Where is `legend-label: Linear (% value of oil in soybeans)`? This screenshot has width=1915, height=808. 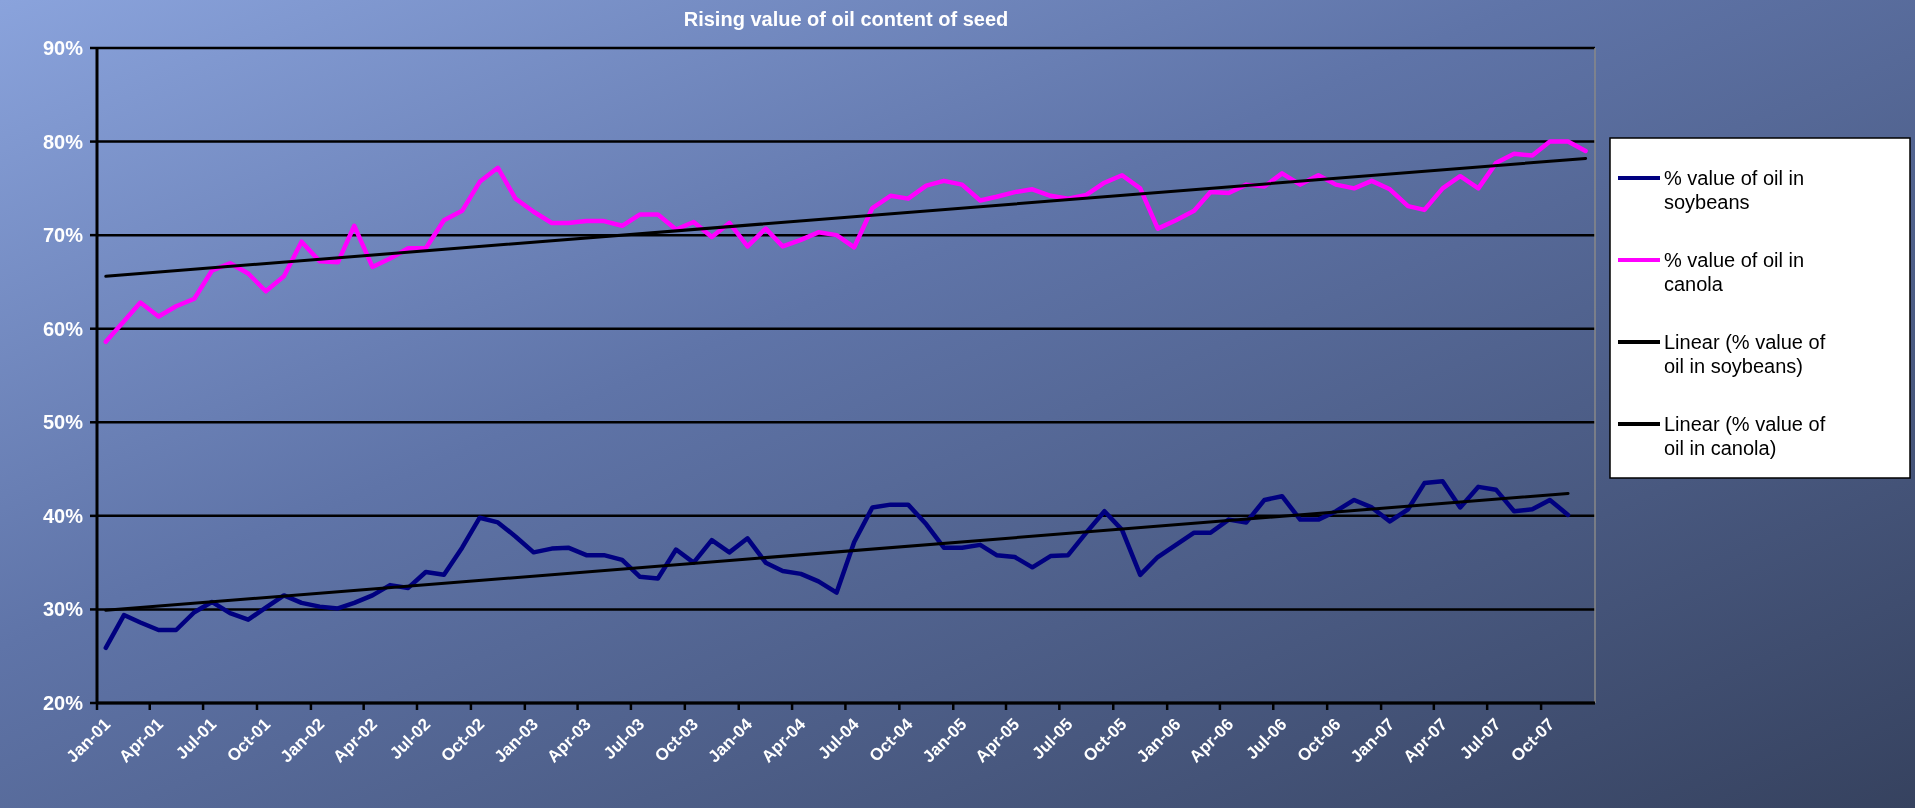
legend-label: Linear (% value of oil in soybeans) is located at coordinates (1745, 354).